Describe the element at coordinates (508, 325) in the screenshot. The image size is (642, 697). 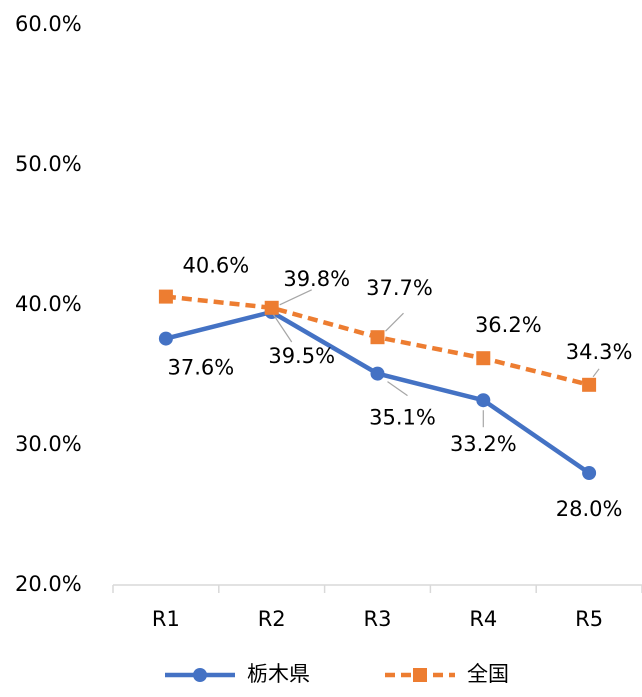
I see `data-label: 36.2%` at that location.